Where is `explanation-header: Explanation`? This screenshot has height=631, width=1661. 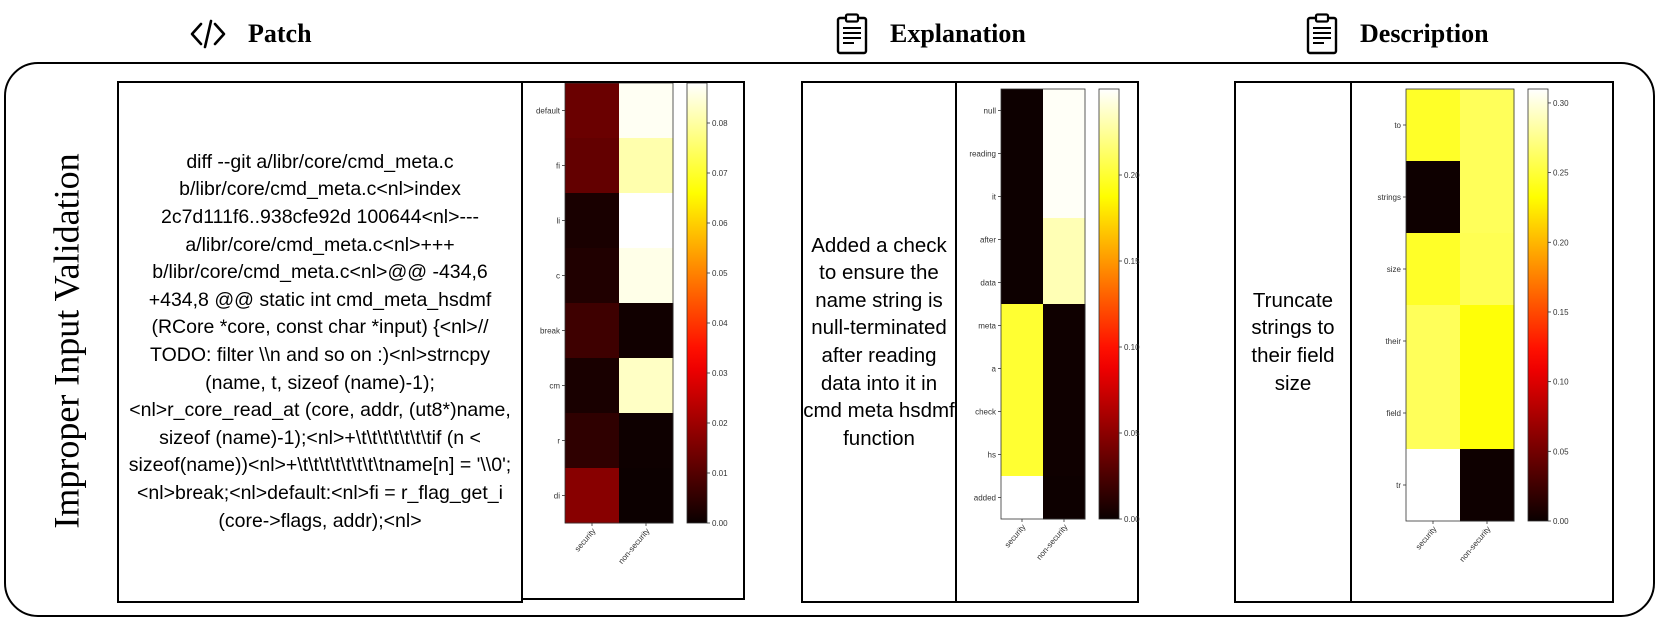
explanation-header: Explanation is located at coordinates (931, 34).